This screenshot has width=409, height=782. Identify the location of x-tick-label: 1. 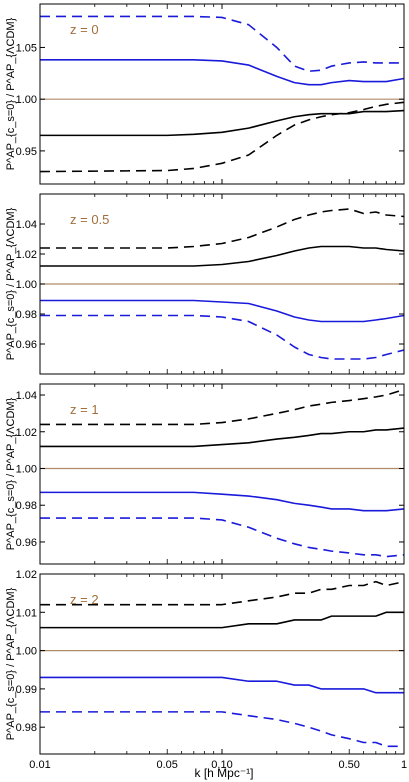
(404, 765).